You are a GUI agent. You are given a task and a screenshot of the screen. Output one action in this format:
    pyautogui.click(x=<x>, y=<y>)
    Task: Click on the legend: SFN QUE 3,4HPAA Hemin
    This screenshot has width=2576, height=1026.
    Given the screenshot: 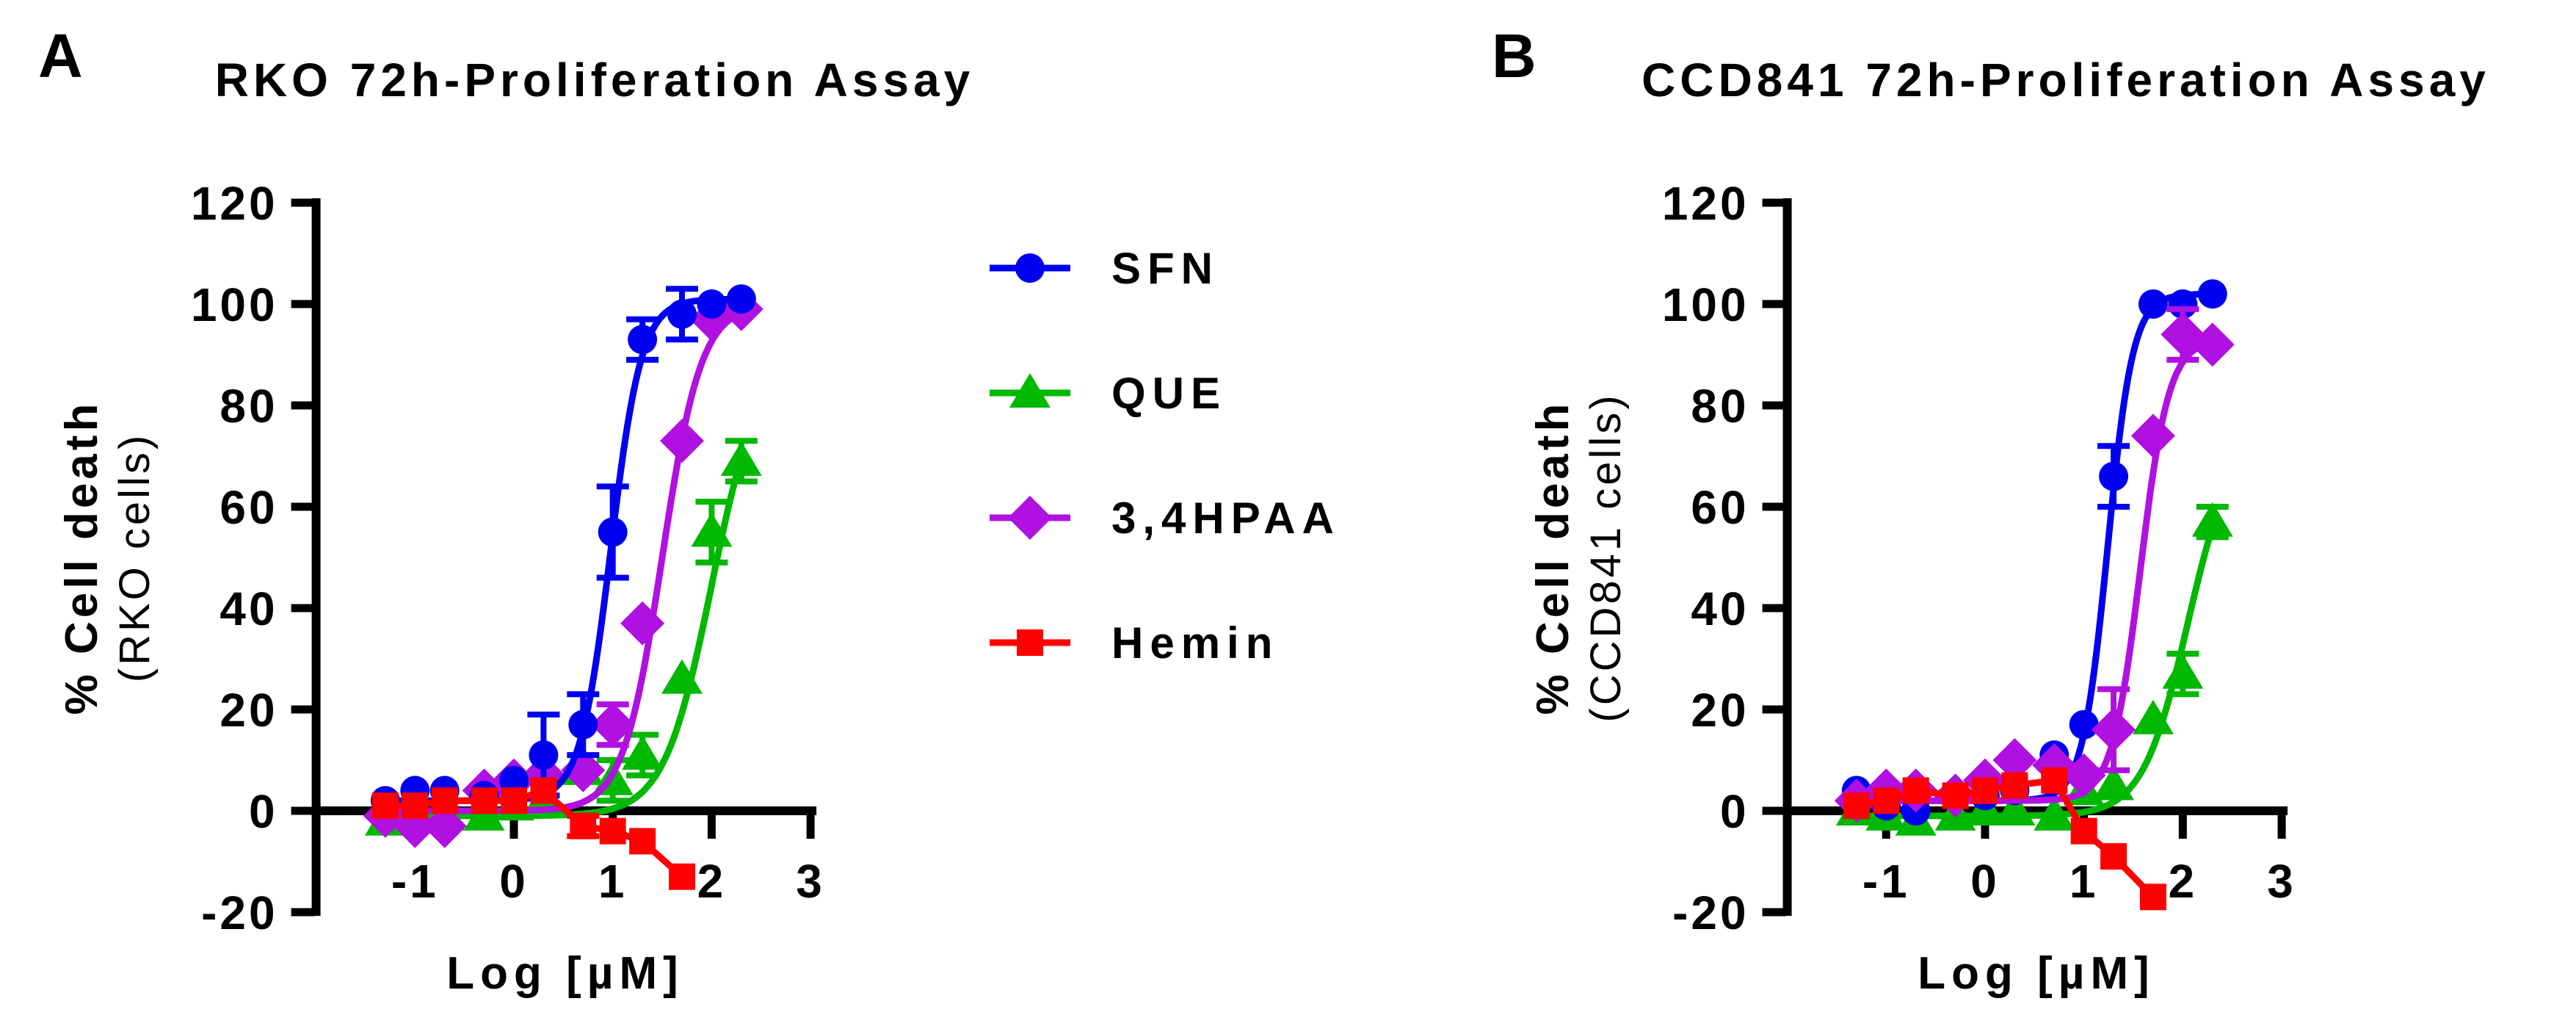 What is the action you would take?
    pyautogui.click(x=1161, y=481)
    